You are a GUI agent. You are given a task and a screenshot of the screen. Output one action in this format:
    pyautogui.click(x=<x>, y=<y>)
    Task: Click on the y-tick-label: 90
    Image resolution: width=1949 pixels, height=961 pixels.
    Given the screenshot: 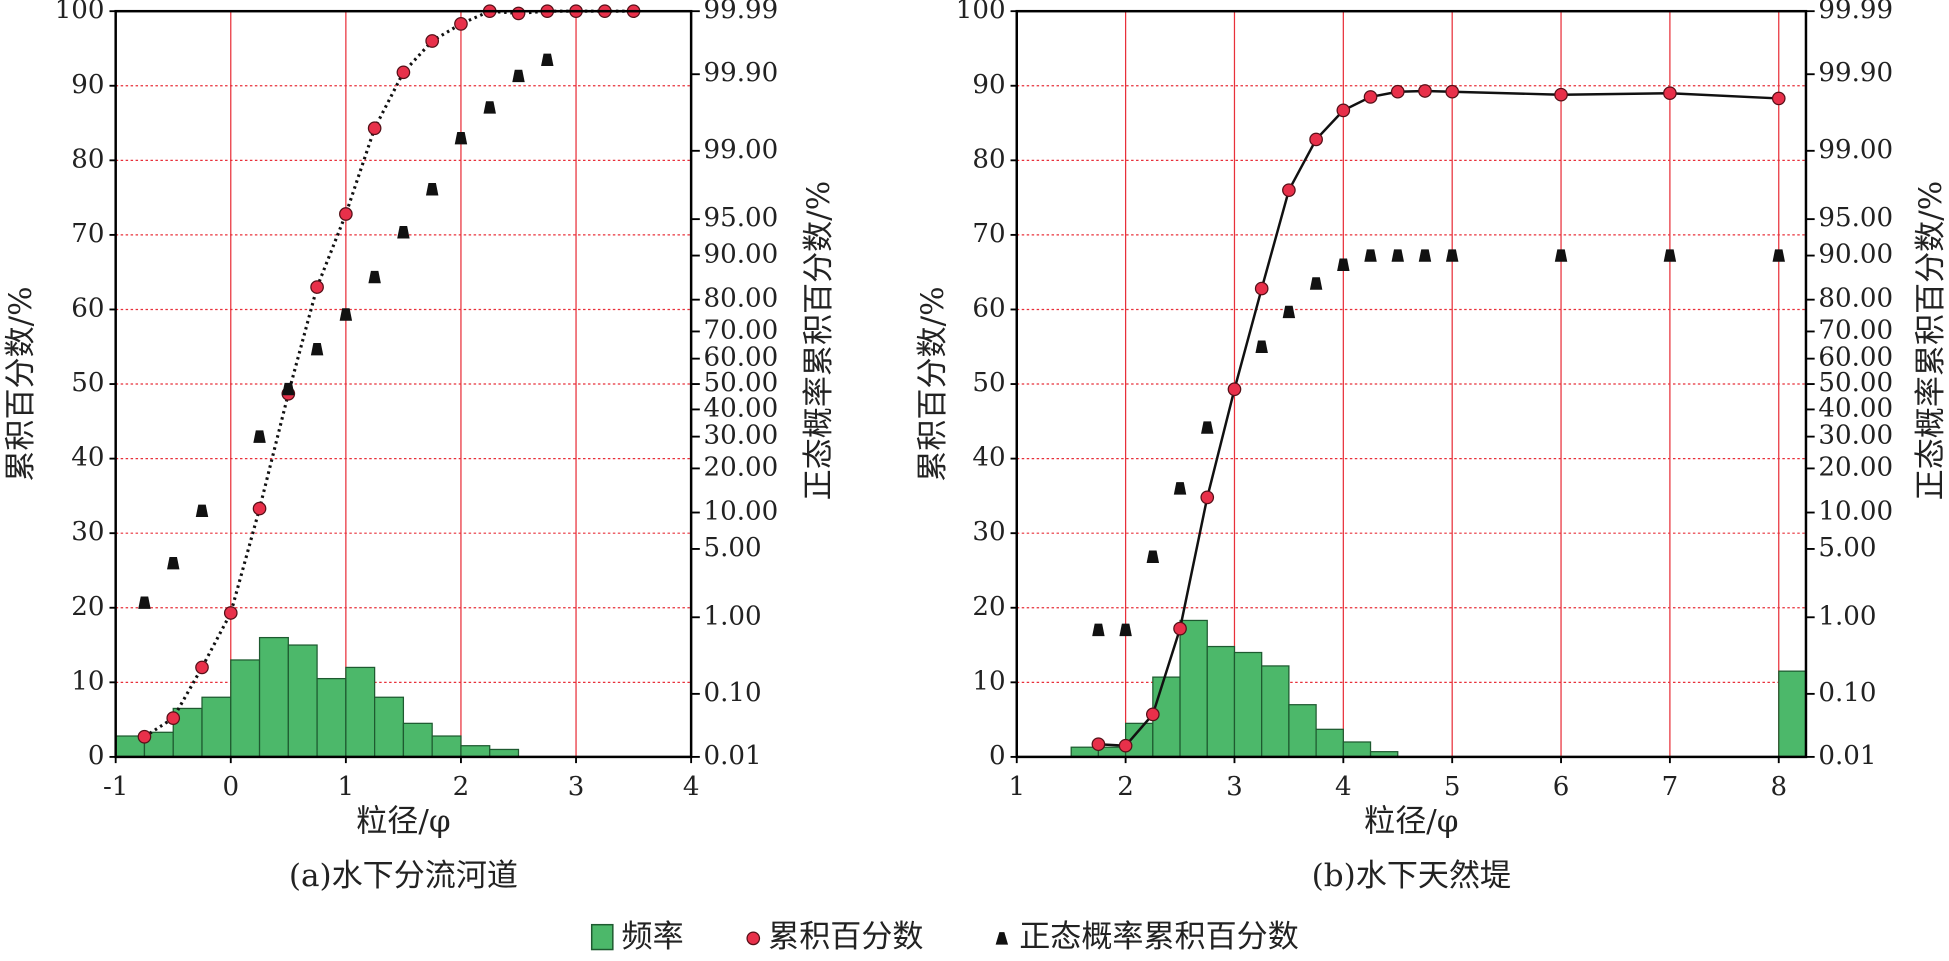 What is the action you would take?
    pyautogui.click(x=87, y=85)
    